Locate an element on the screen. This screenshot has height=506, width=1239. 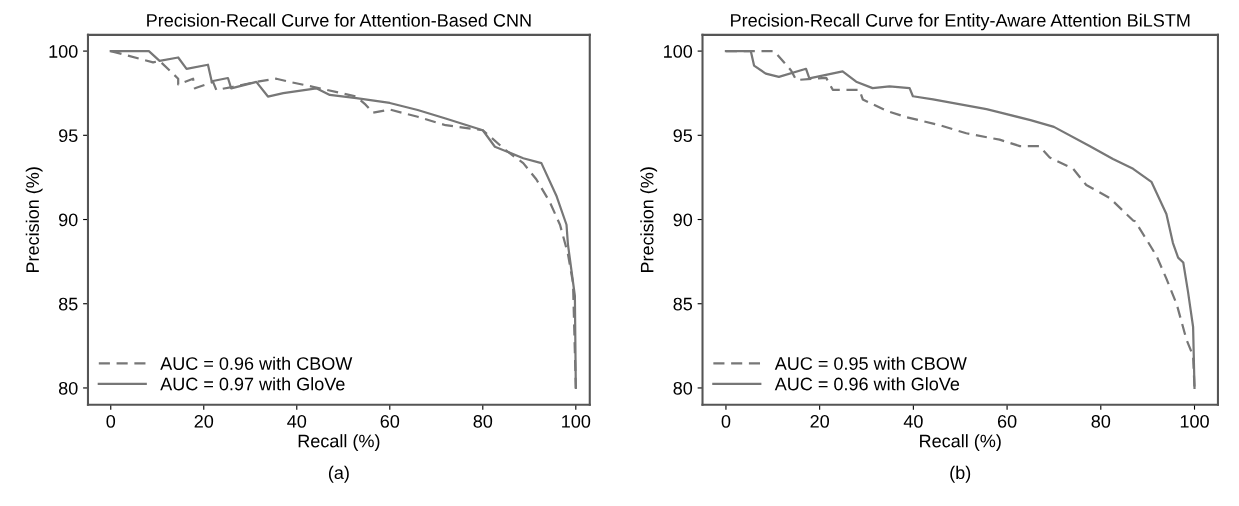
text: (b) is located at coordinates (960, 474).